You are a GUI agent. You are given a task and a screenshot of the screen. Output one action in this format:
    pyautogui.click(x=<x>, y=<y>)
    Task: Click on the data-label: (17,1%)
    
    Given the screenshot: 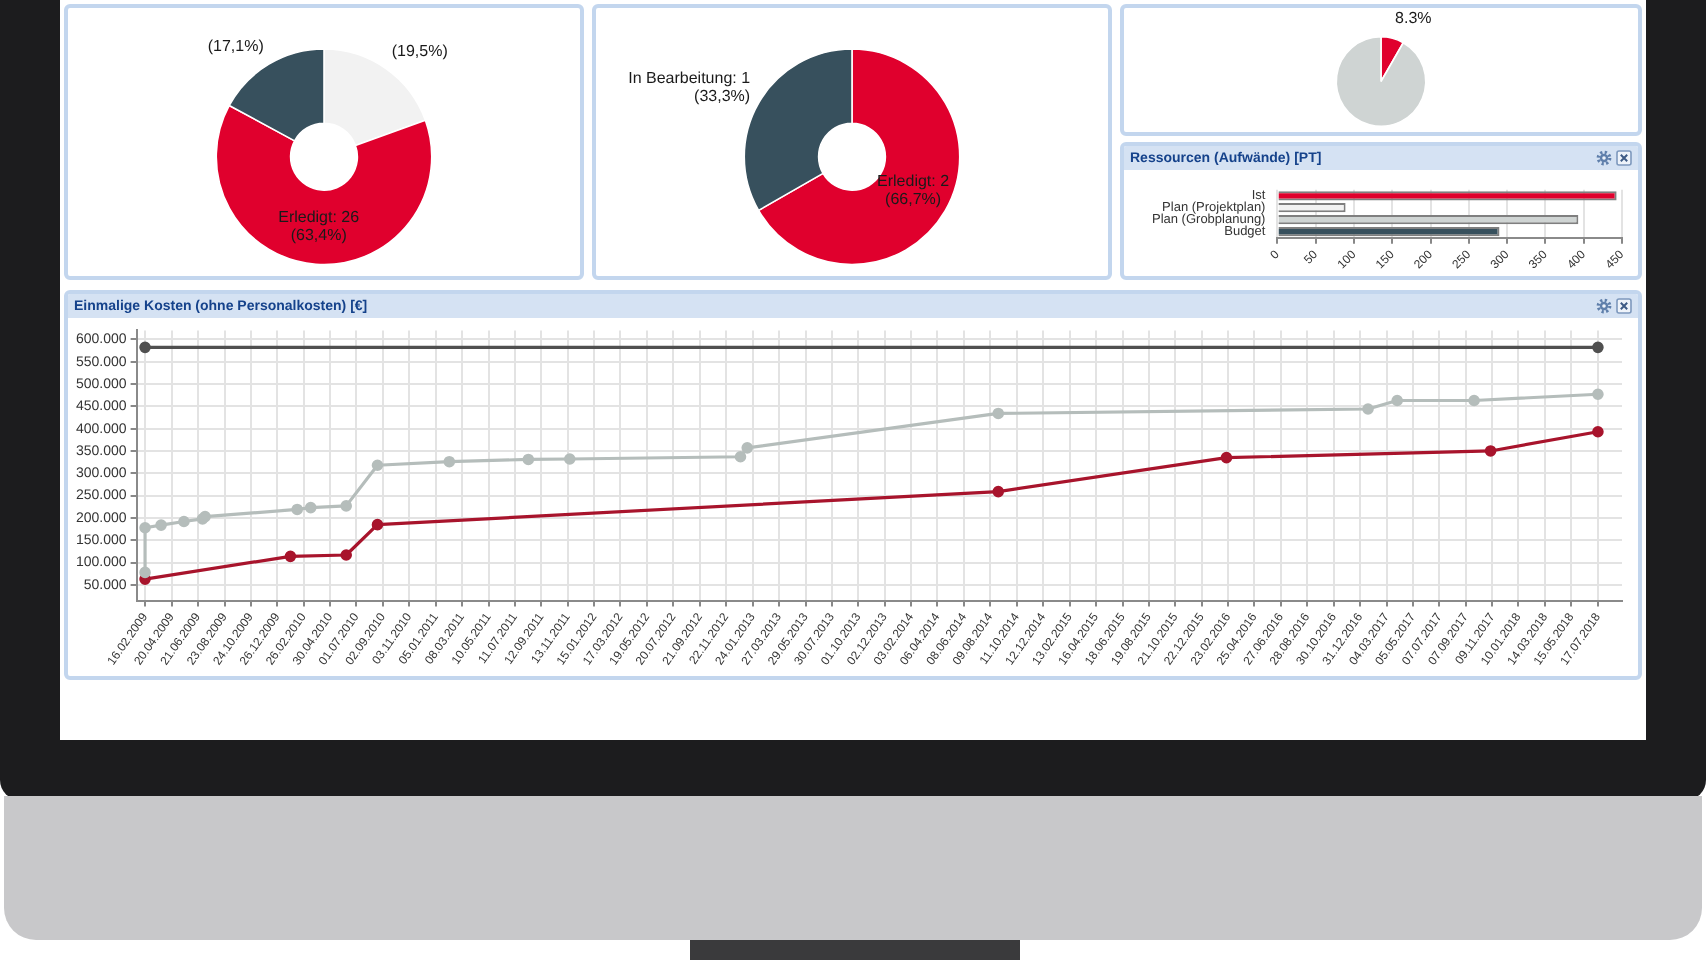 What is the action you would take?
    pyautogui.click(x=236, y=46)
    